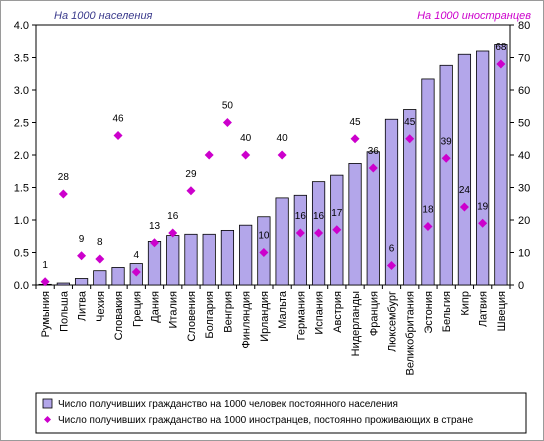 This screenshot has height=441, width=544. What do you see at coordinates (374, 151) in the screenshot?
I see `point-value-label: 36` at bounding box center [374, 151].